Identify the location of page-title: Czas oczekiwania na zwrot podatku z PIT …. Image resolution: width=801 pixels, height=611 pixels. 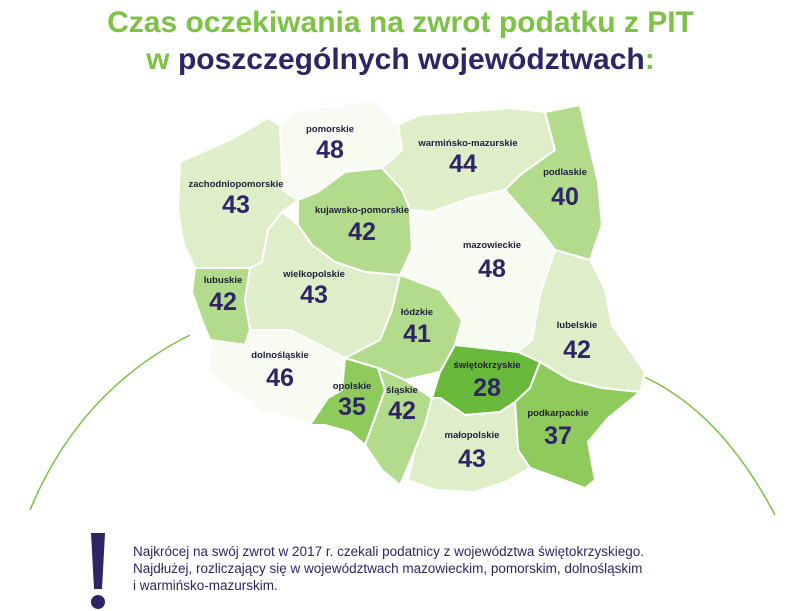
(400, 41).